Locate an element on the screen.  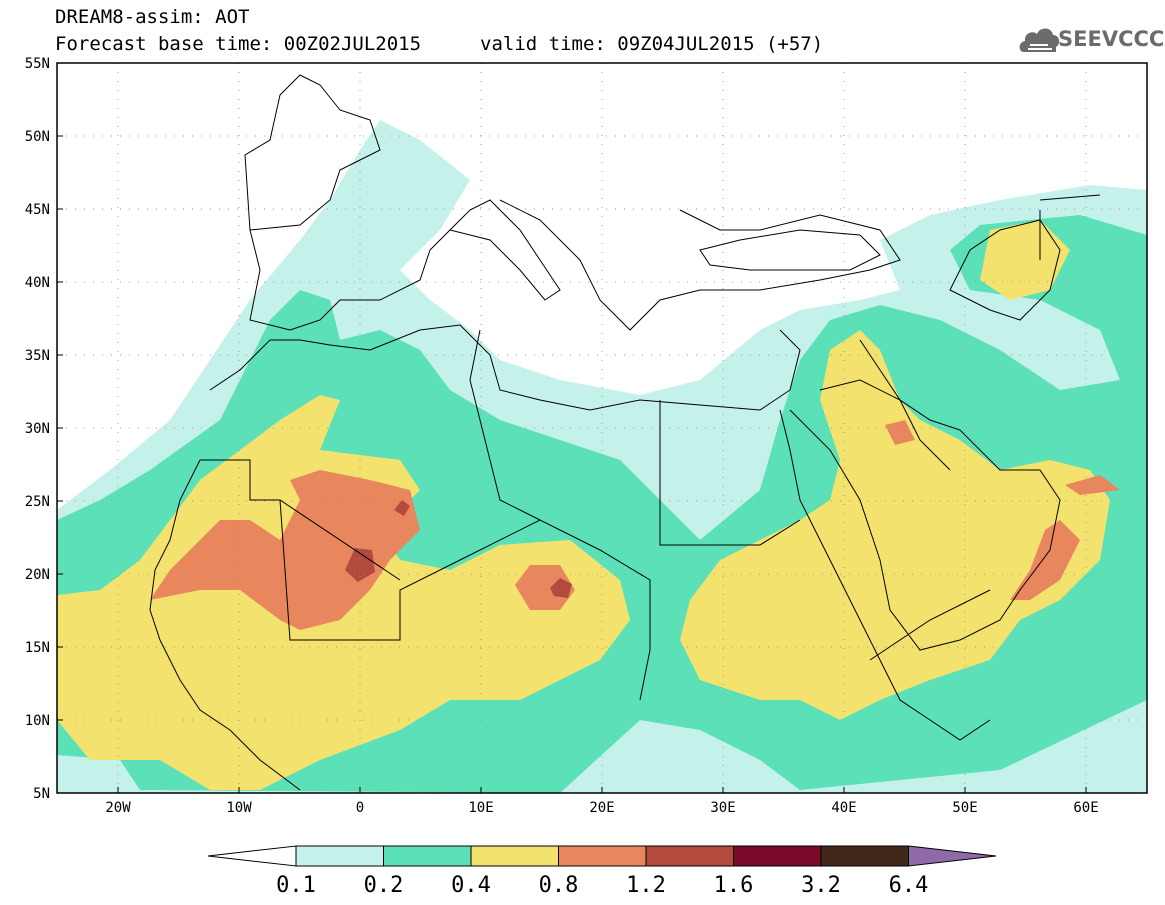
lon-label: 30E is located at coordinates (722, 808).